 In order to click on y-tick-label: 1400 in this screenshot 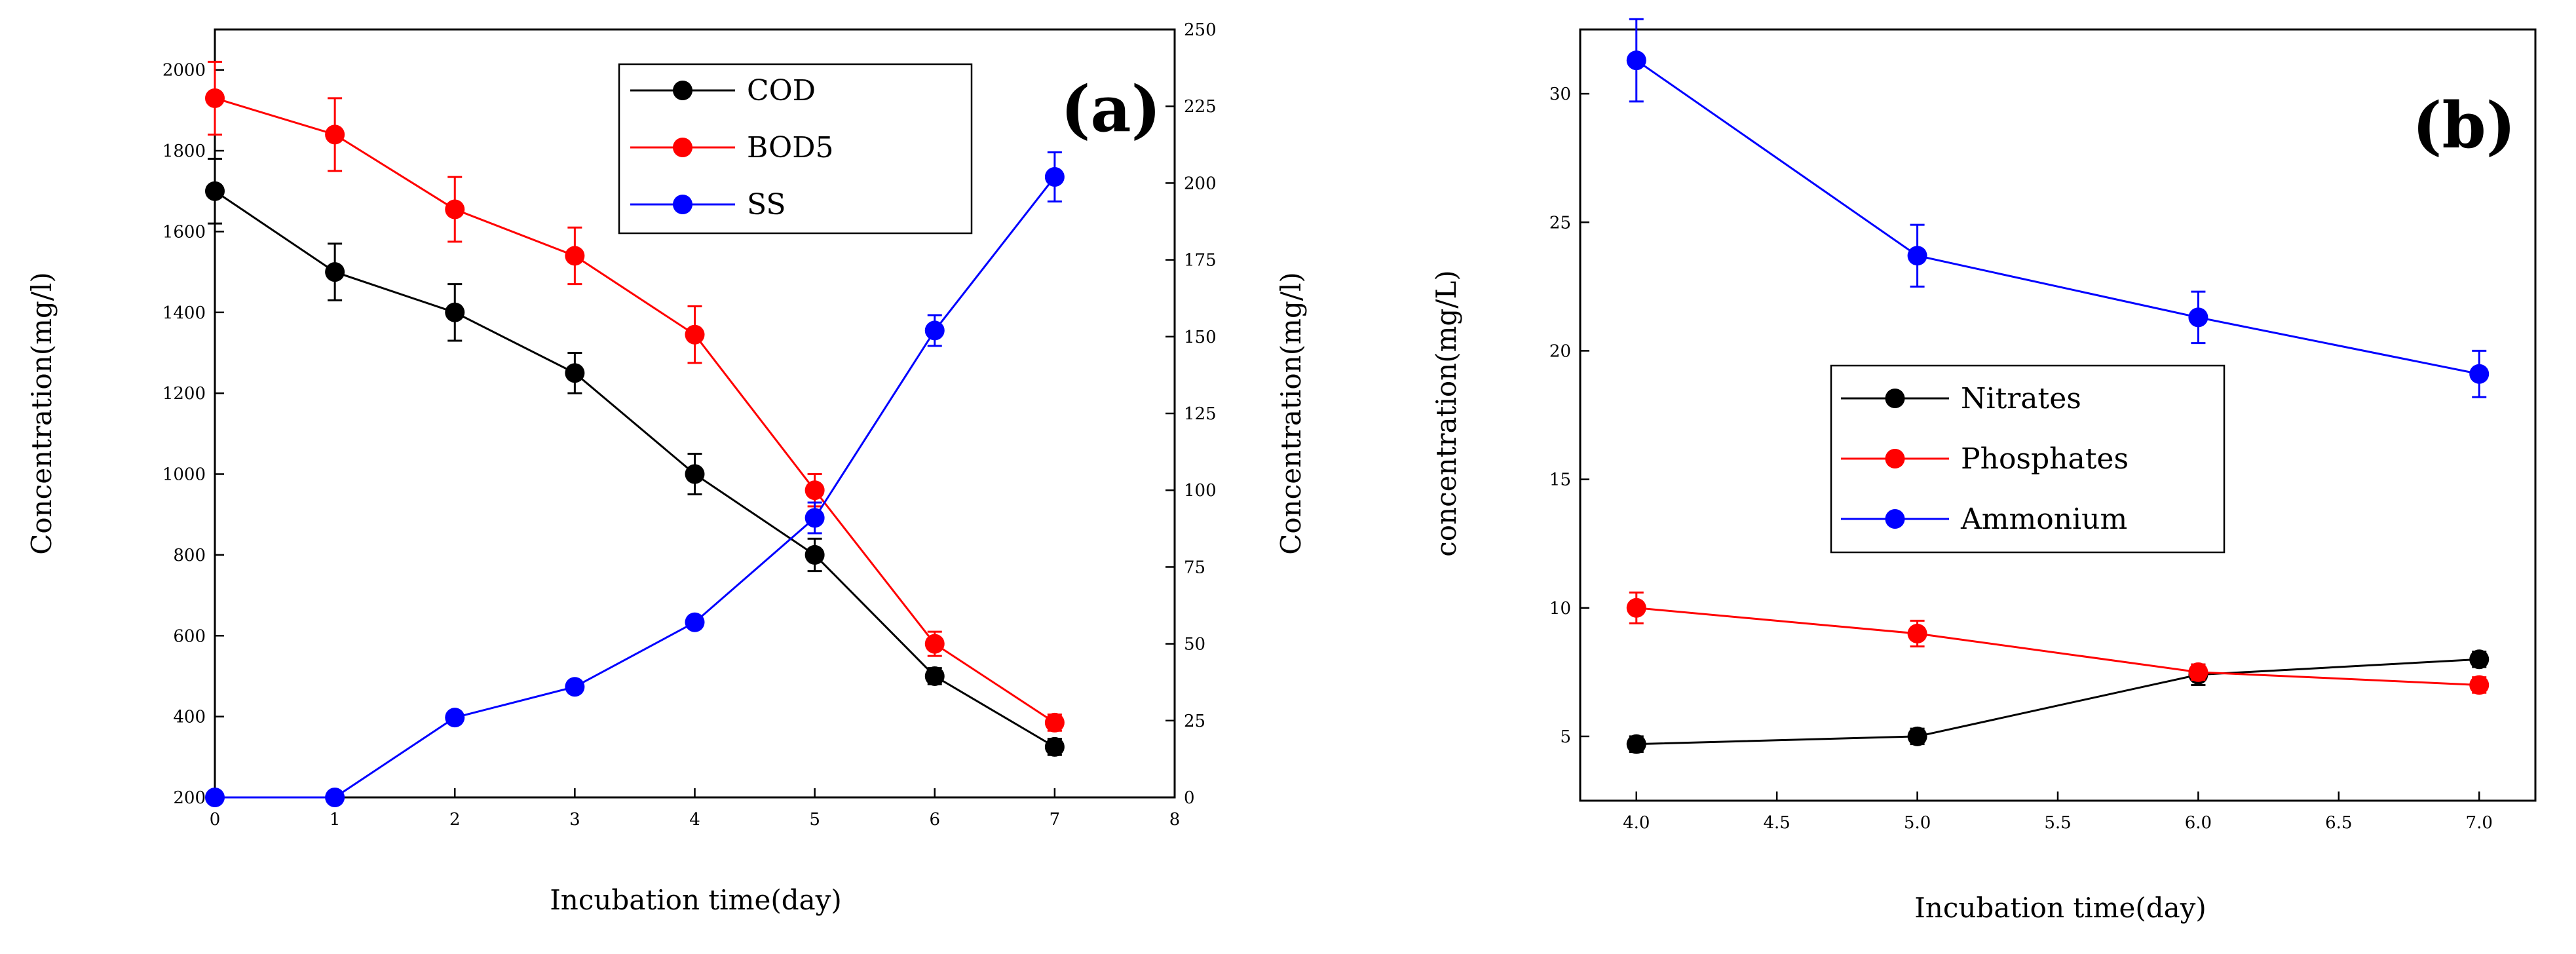, I will do `click(184, 313)`.